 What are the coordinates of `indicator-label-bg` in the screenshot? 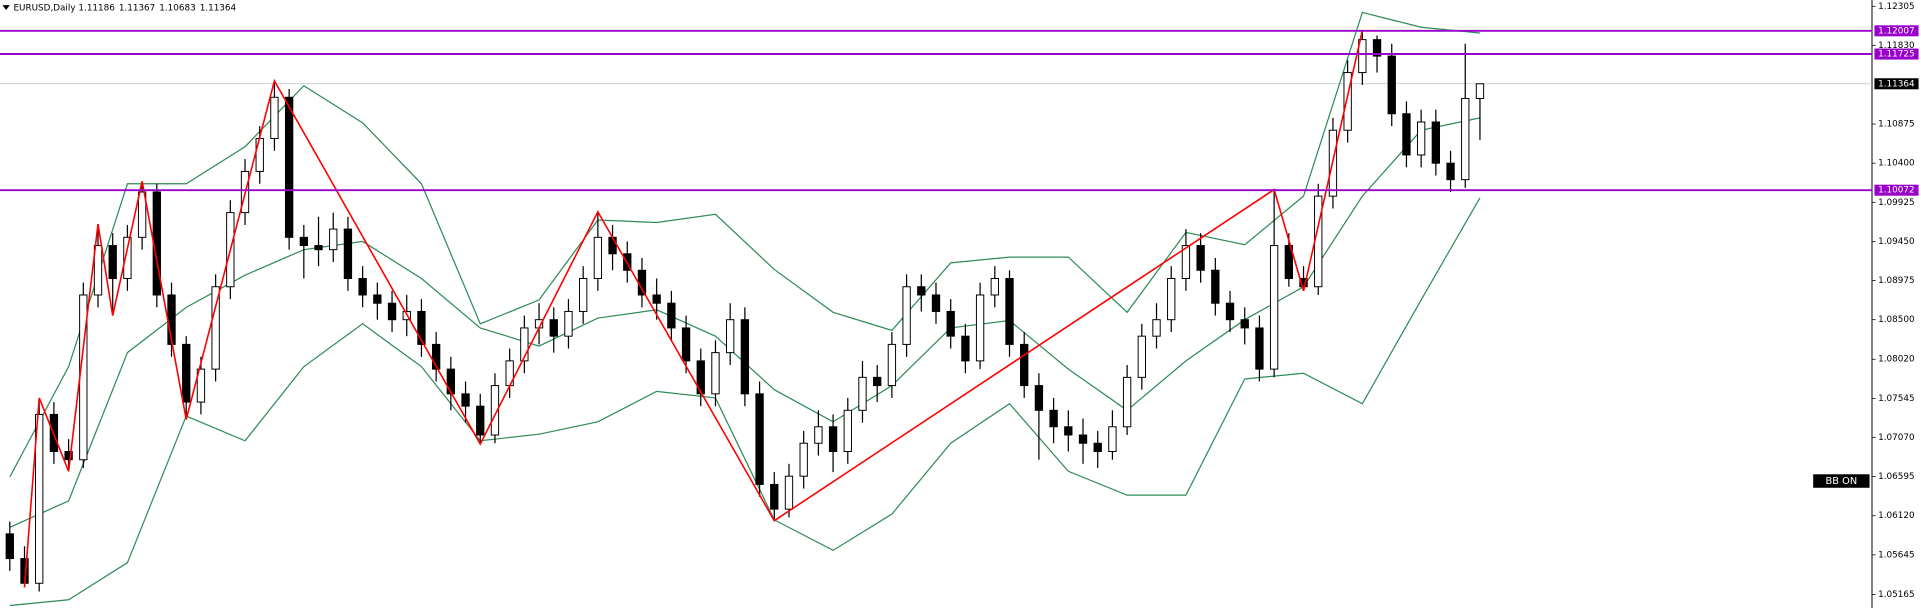 It's located at (1841, 481).